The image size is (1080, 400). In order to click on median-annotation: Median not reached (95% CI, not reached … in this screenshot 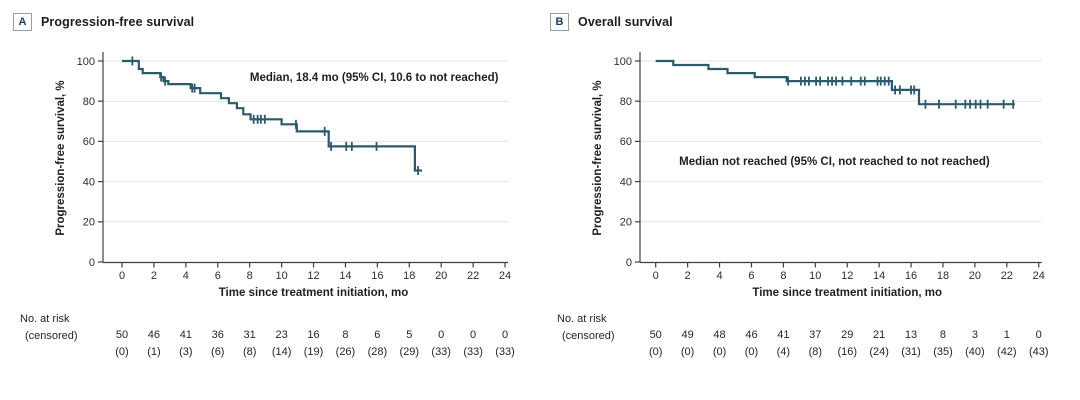, I will do `click(834, 162)`.